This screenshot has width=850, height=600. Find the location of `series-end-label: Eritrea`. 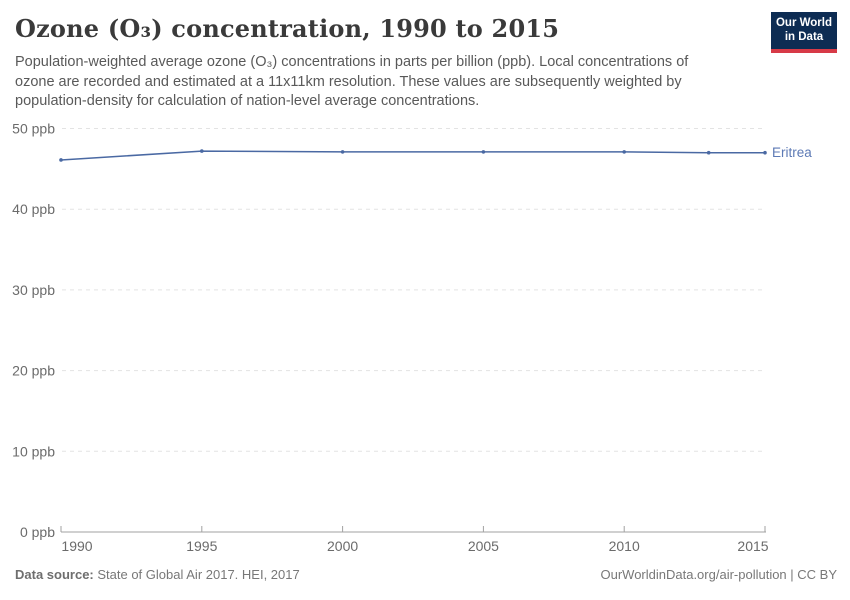

series-end-label: Eritrea is located at coordinates (792, 152).